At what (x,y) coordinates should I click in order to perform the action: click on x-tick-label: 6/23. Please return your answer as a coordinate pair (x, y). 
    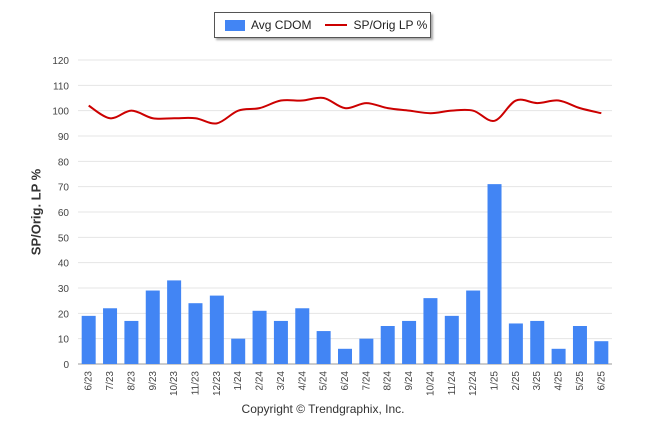
    Looking at the image, I should click on (89, 381).